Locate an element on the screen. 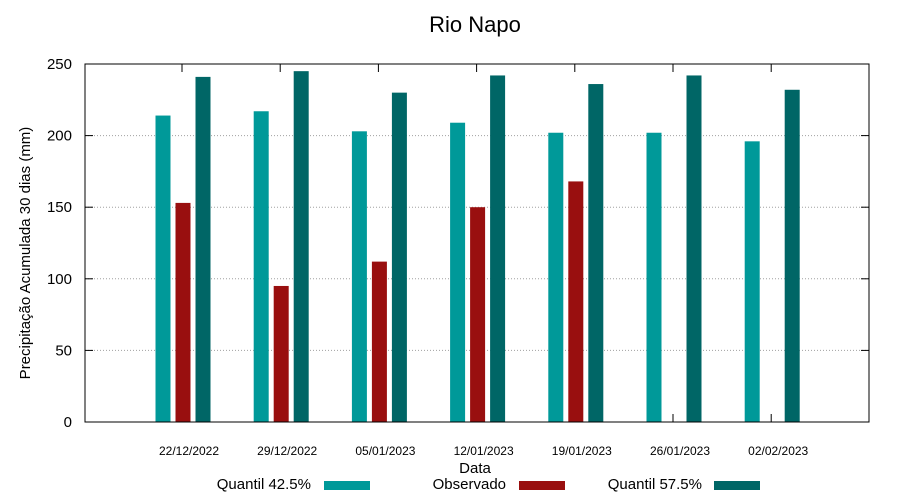 The height and width of the screenshot is (500, 900). x-tick-label: 22/12/2022 is located at coordinates (189, 451).